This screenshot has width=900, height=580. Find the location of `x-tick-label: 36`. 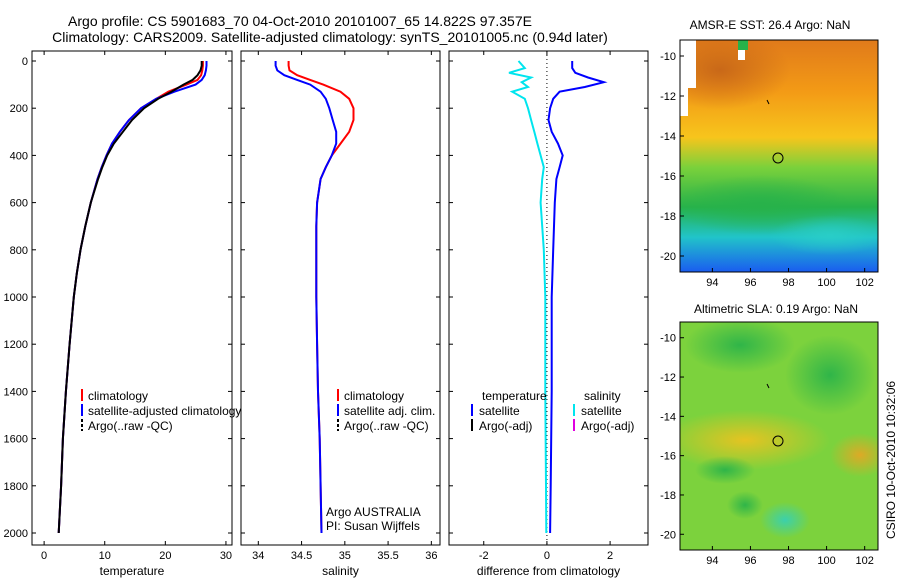

x-tick-label: 36 is located at coordinates (431, 556).